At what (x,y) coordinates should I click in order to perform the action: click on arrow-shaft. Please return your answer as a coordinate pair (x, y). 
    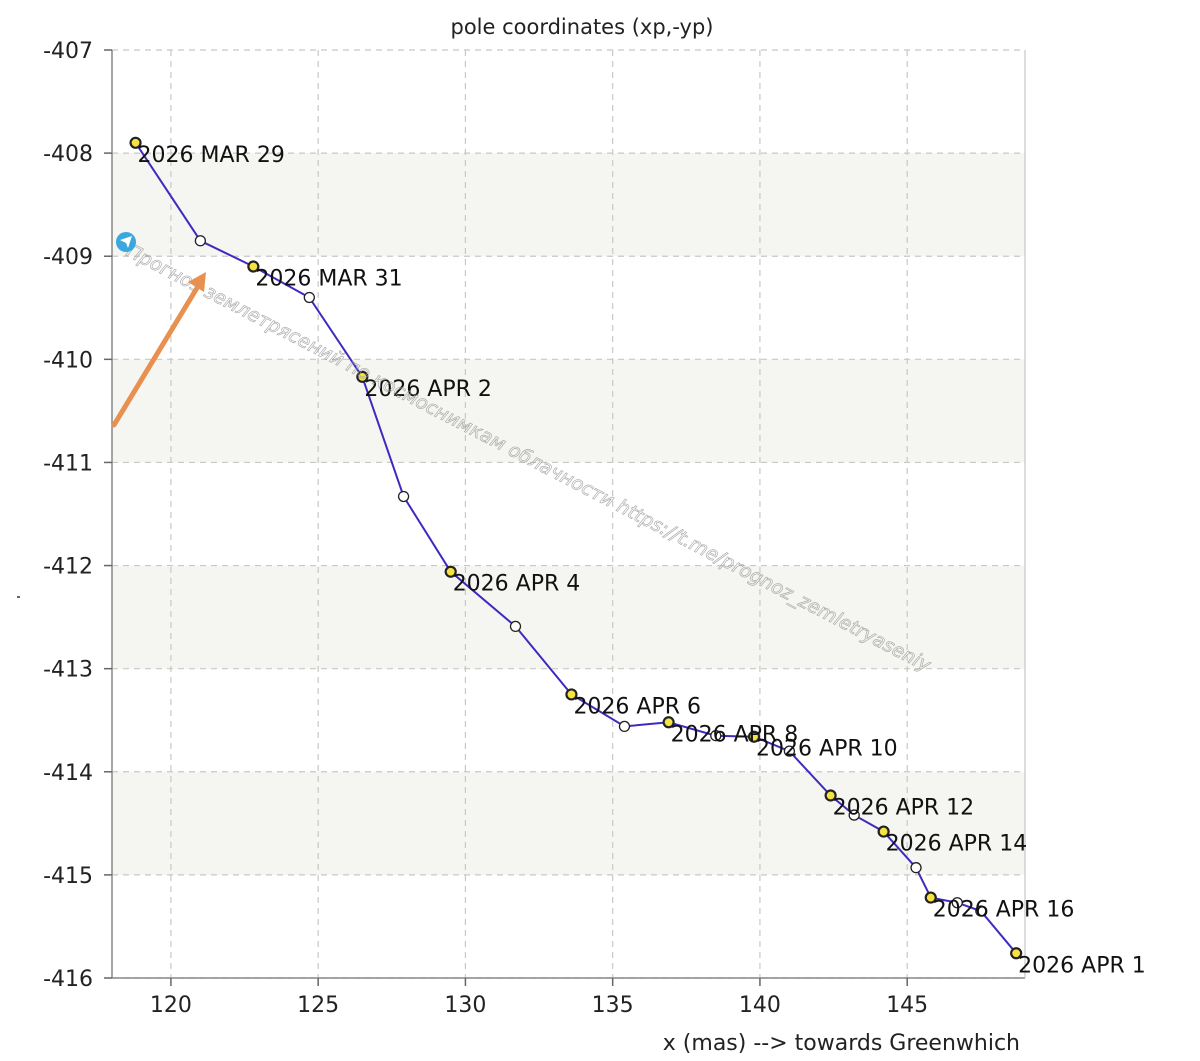
    Looking at the image, I should click on (157, 354).